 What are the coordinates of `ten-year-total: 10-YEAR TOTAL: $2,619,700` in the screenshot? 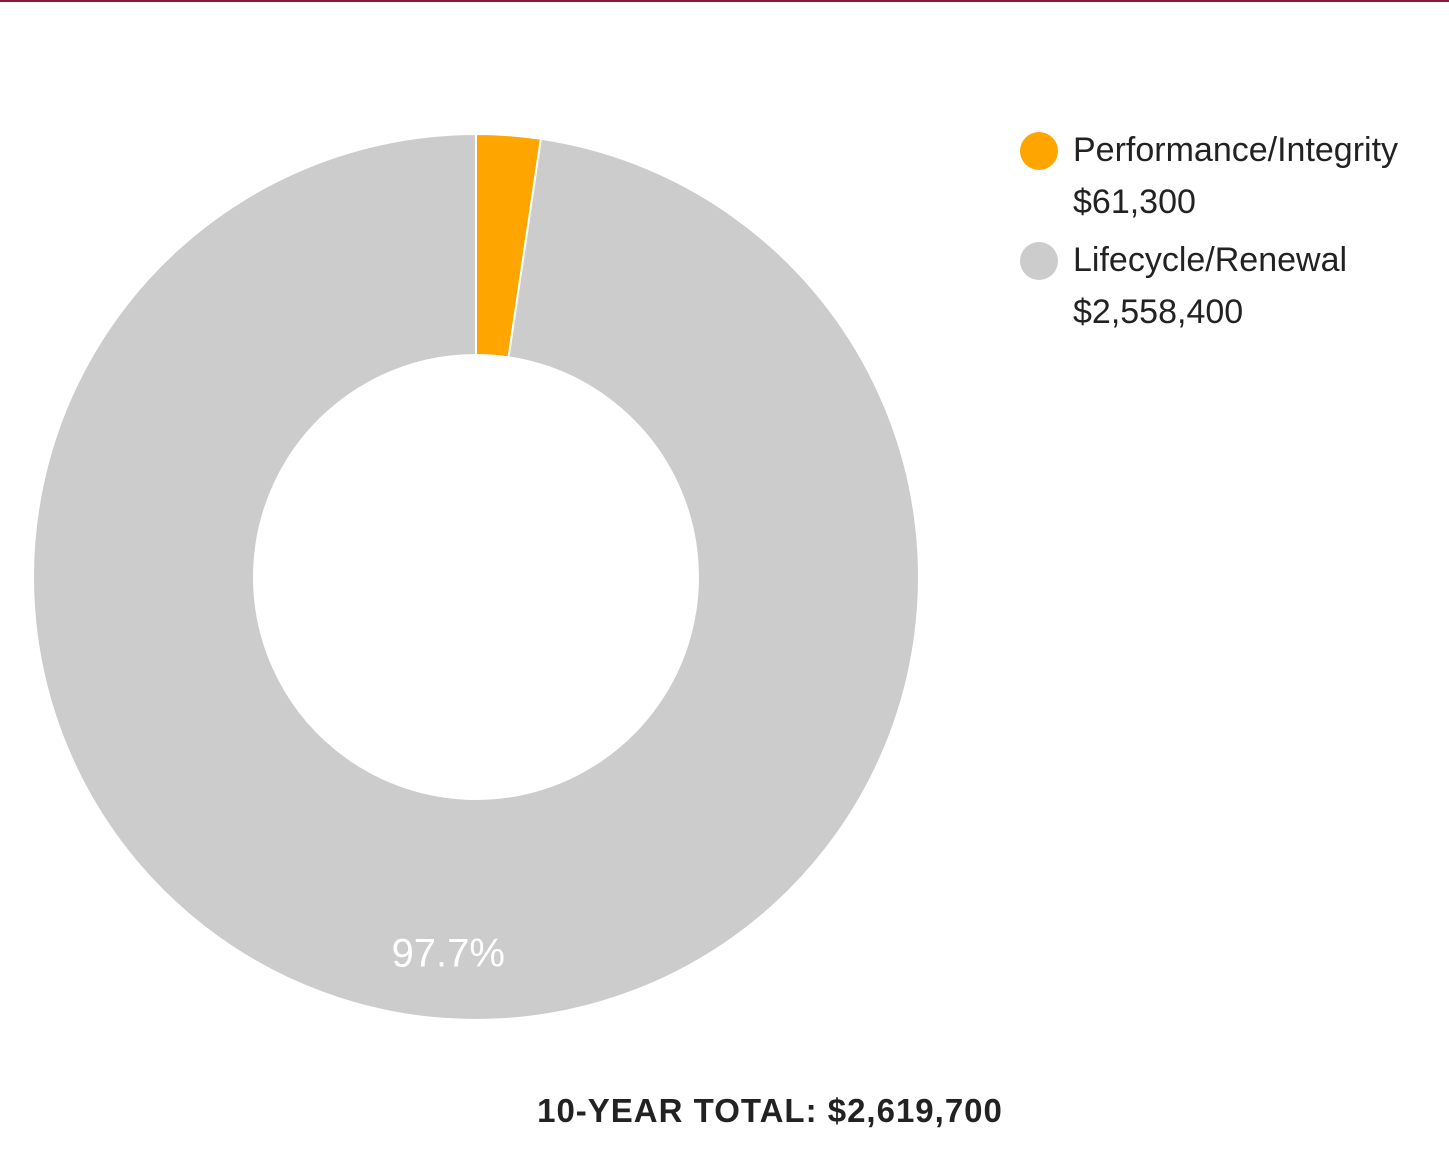 It's located at (770, 1110).